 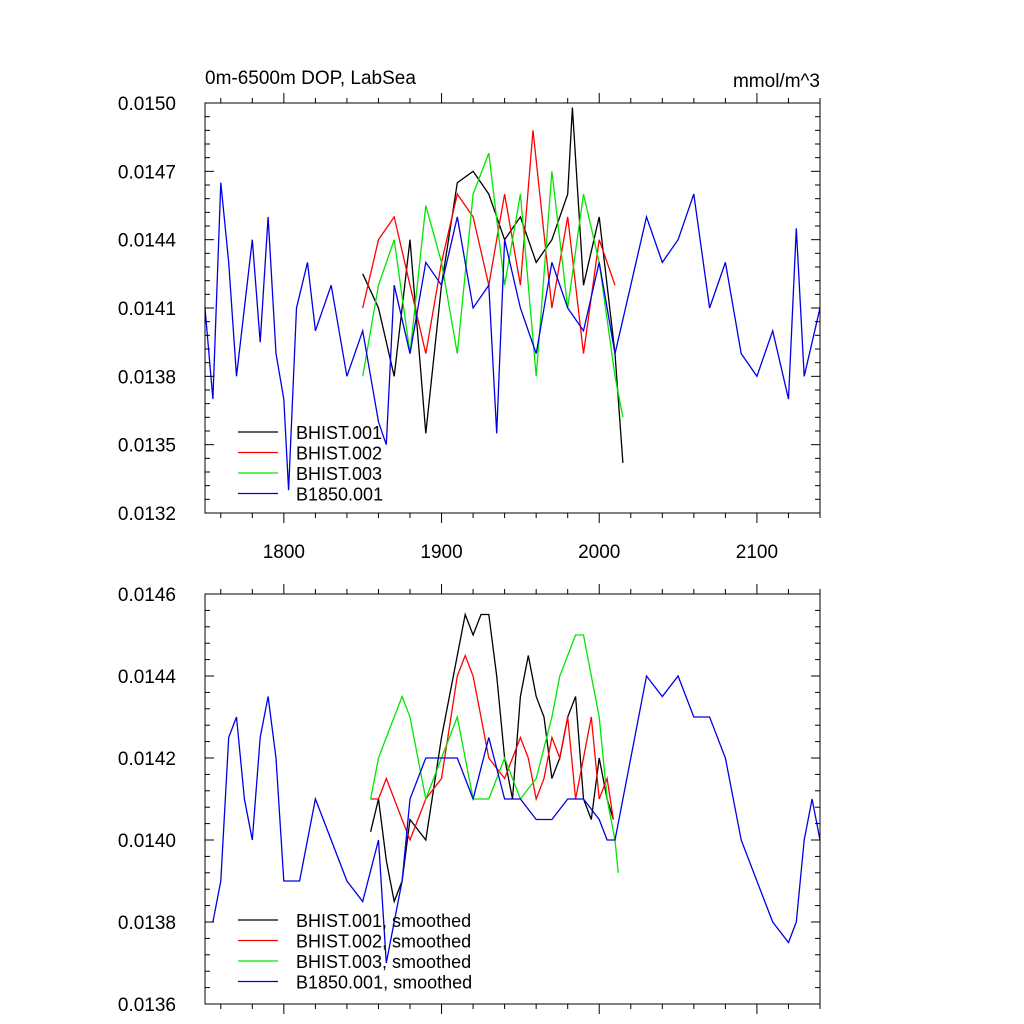 I want to click on bottom-legend-label-bhist-002-smoothed: BHIST.002, smoothed, so click(x=383, y=942).